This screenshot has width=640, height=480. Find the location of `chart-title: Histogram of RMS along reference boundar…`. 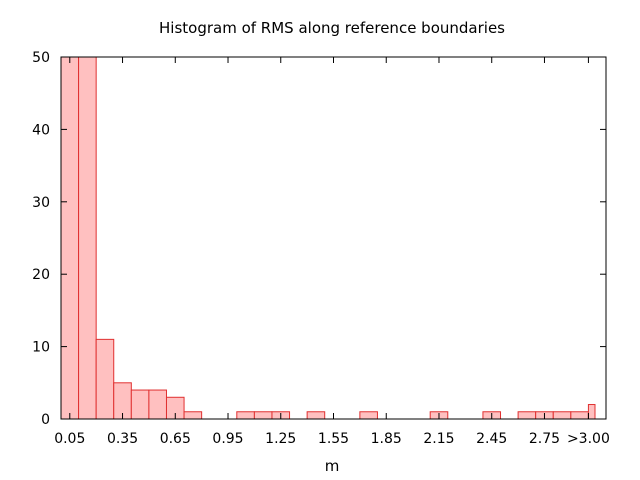

chart-title: Histogram of RMS along reference boundar… is located at coordinates (332, 28).